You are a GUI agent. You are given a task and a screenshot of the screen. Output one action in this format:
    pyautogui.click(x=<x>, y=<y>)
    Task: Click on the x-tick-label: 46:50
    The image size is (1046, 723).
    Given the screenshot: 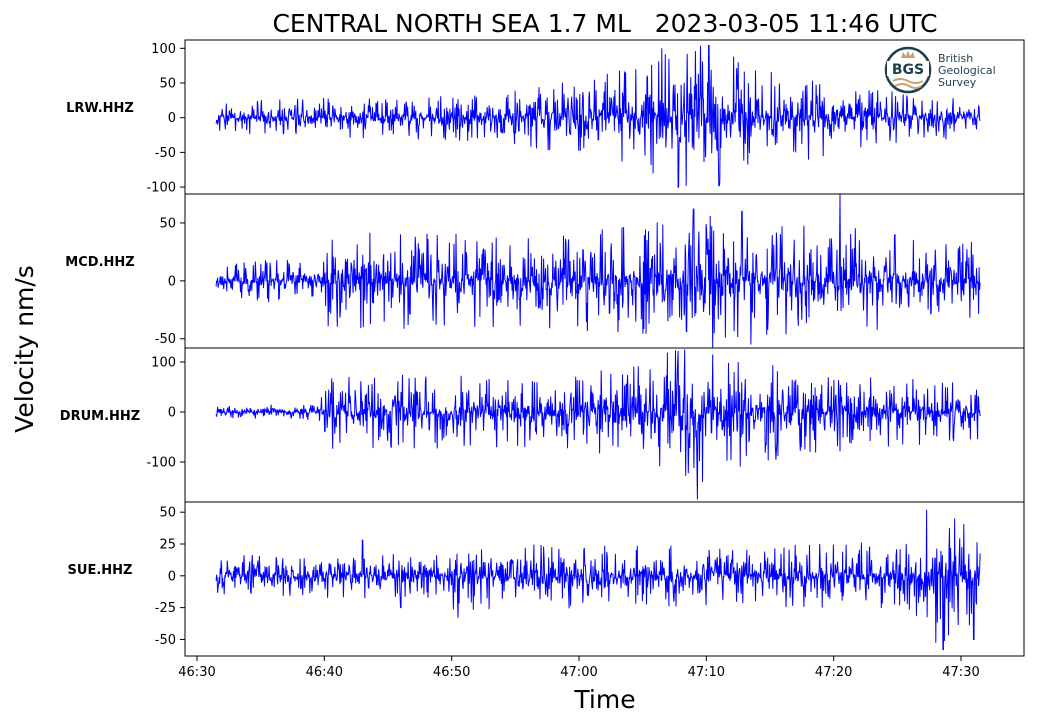 What is the action you would take?
    pyautogui.click(x=451, y=672)
    